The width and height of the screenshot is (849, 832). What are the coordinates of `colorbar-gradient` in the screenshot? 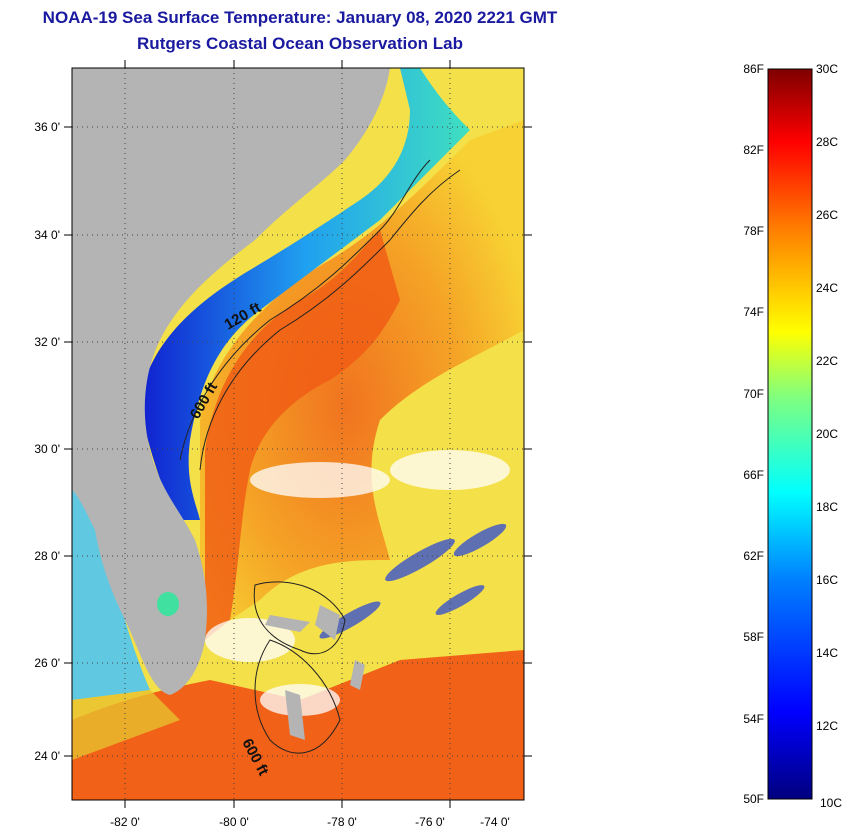 It's located at (790, 434).